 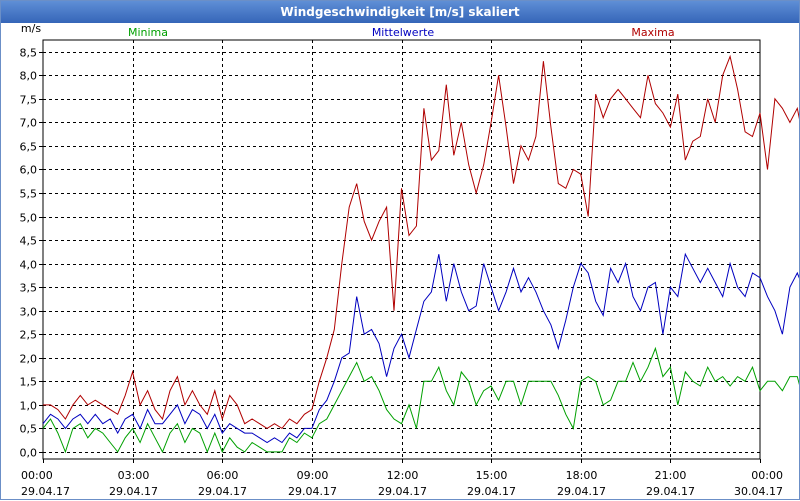 What do you see at coordinates (134, 475) in the screenshot?
I see `x-tick-label-time: 03:00` at bounding box center [134, 475].